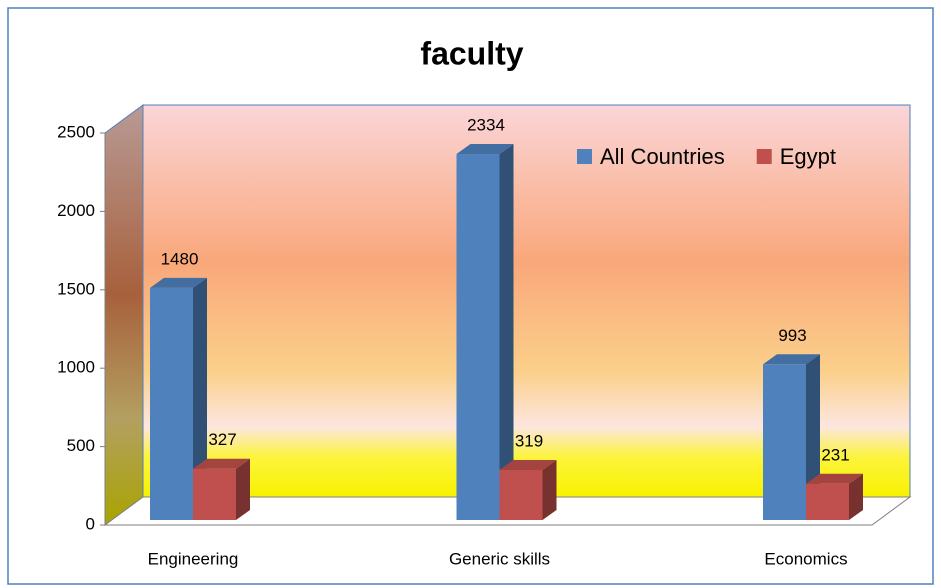  Describe the element at coordinates (76, 367) in the screenshot. I see `y-tick-label: 1000` at that location.